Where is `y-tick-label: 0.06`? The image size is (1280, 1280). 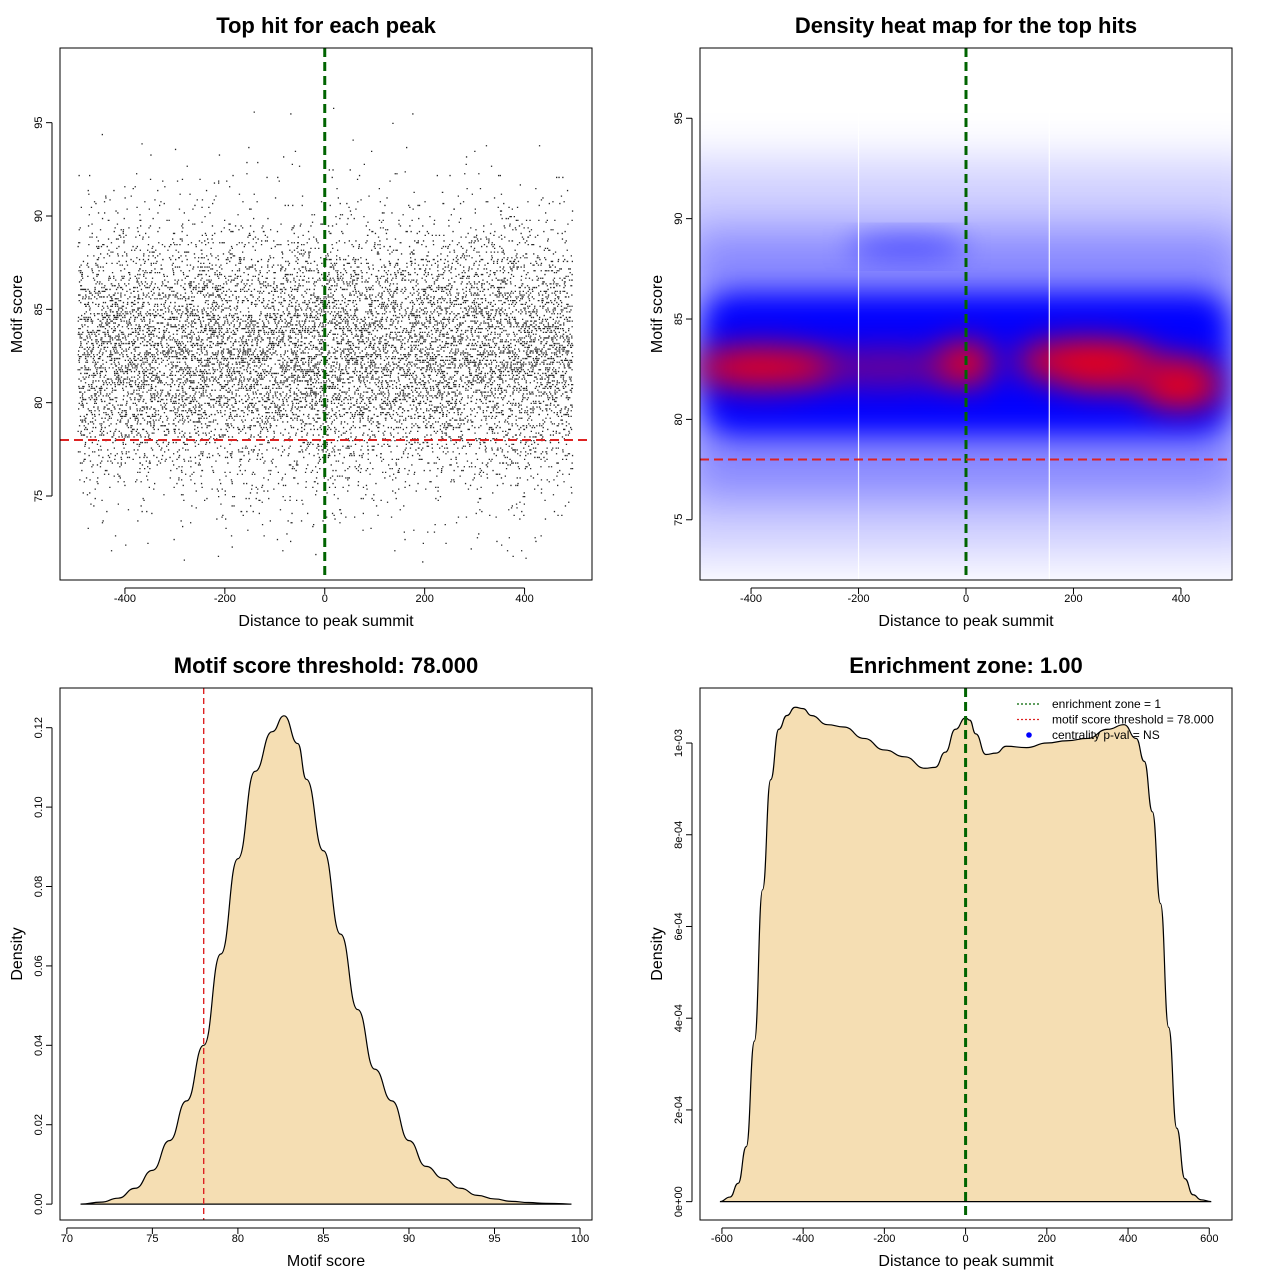 y-tick-label: 0.06 is located at coordinates (39, 965).